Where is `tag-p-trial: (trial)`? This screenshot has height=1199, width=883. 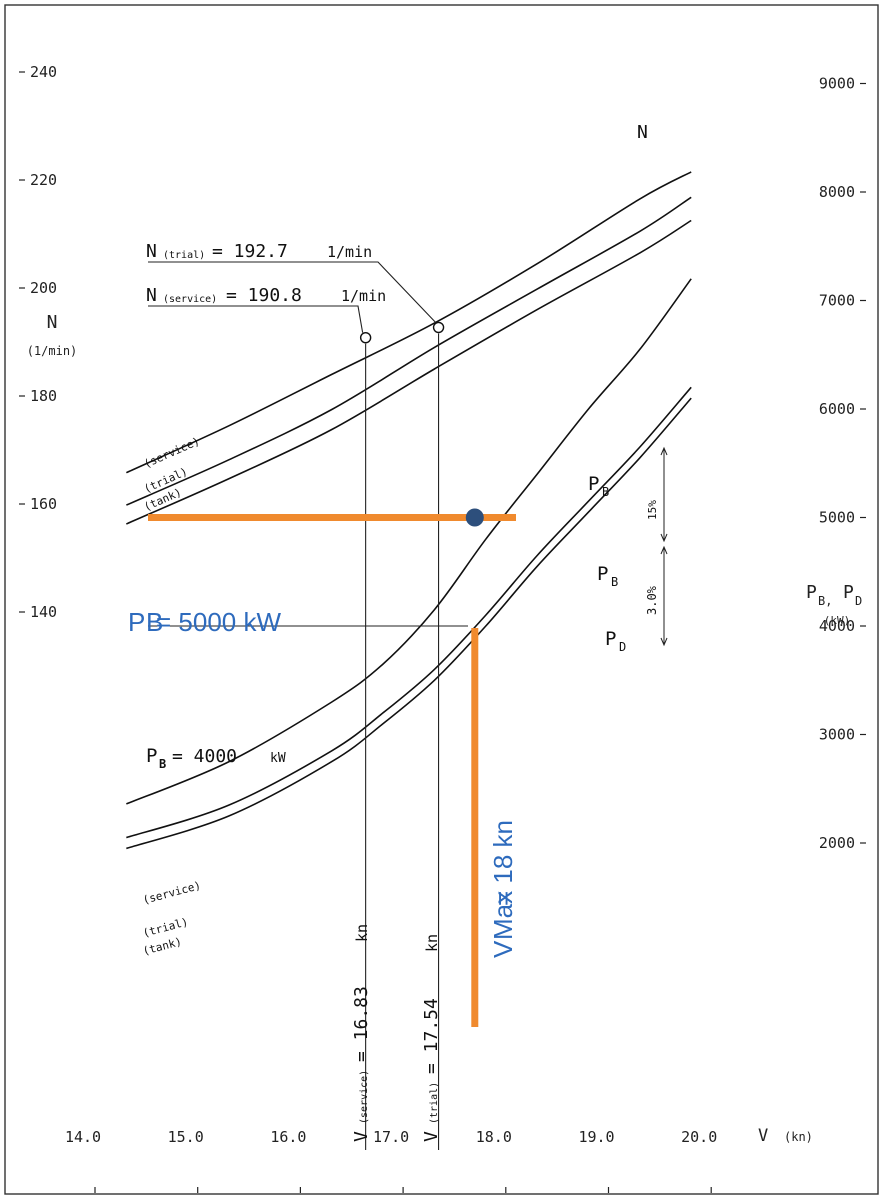 tag-p-trial: (trial) is located at coordinates (165, 927).